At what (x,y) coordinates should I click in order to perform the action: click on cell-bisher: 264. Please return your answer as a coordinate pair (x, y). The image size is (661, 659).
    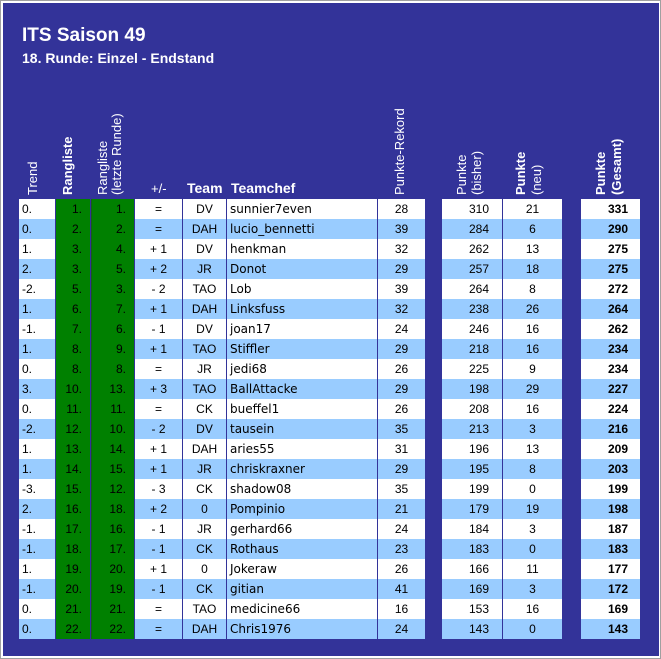
    Looking at the image, I should click on (472, 289).